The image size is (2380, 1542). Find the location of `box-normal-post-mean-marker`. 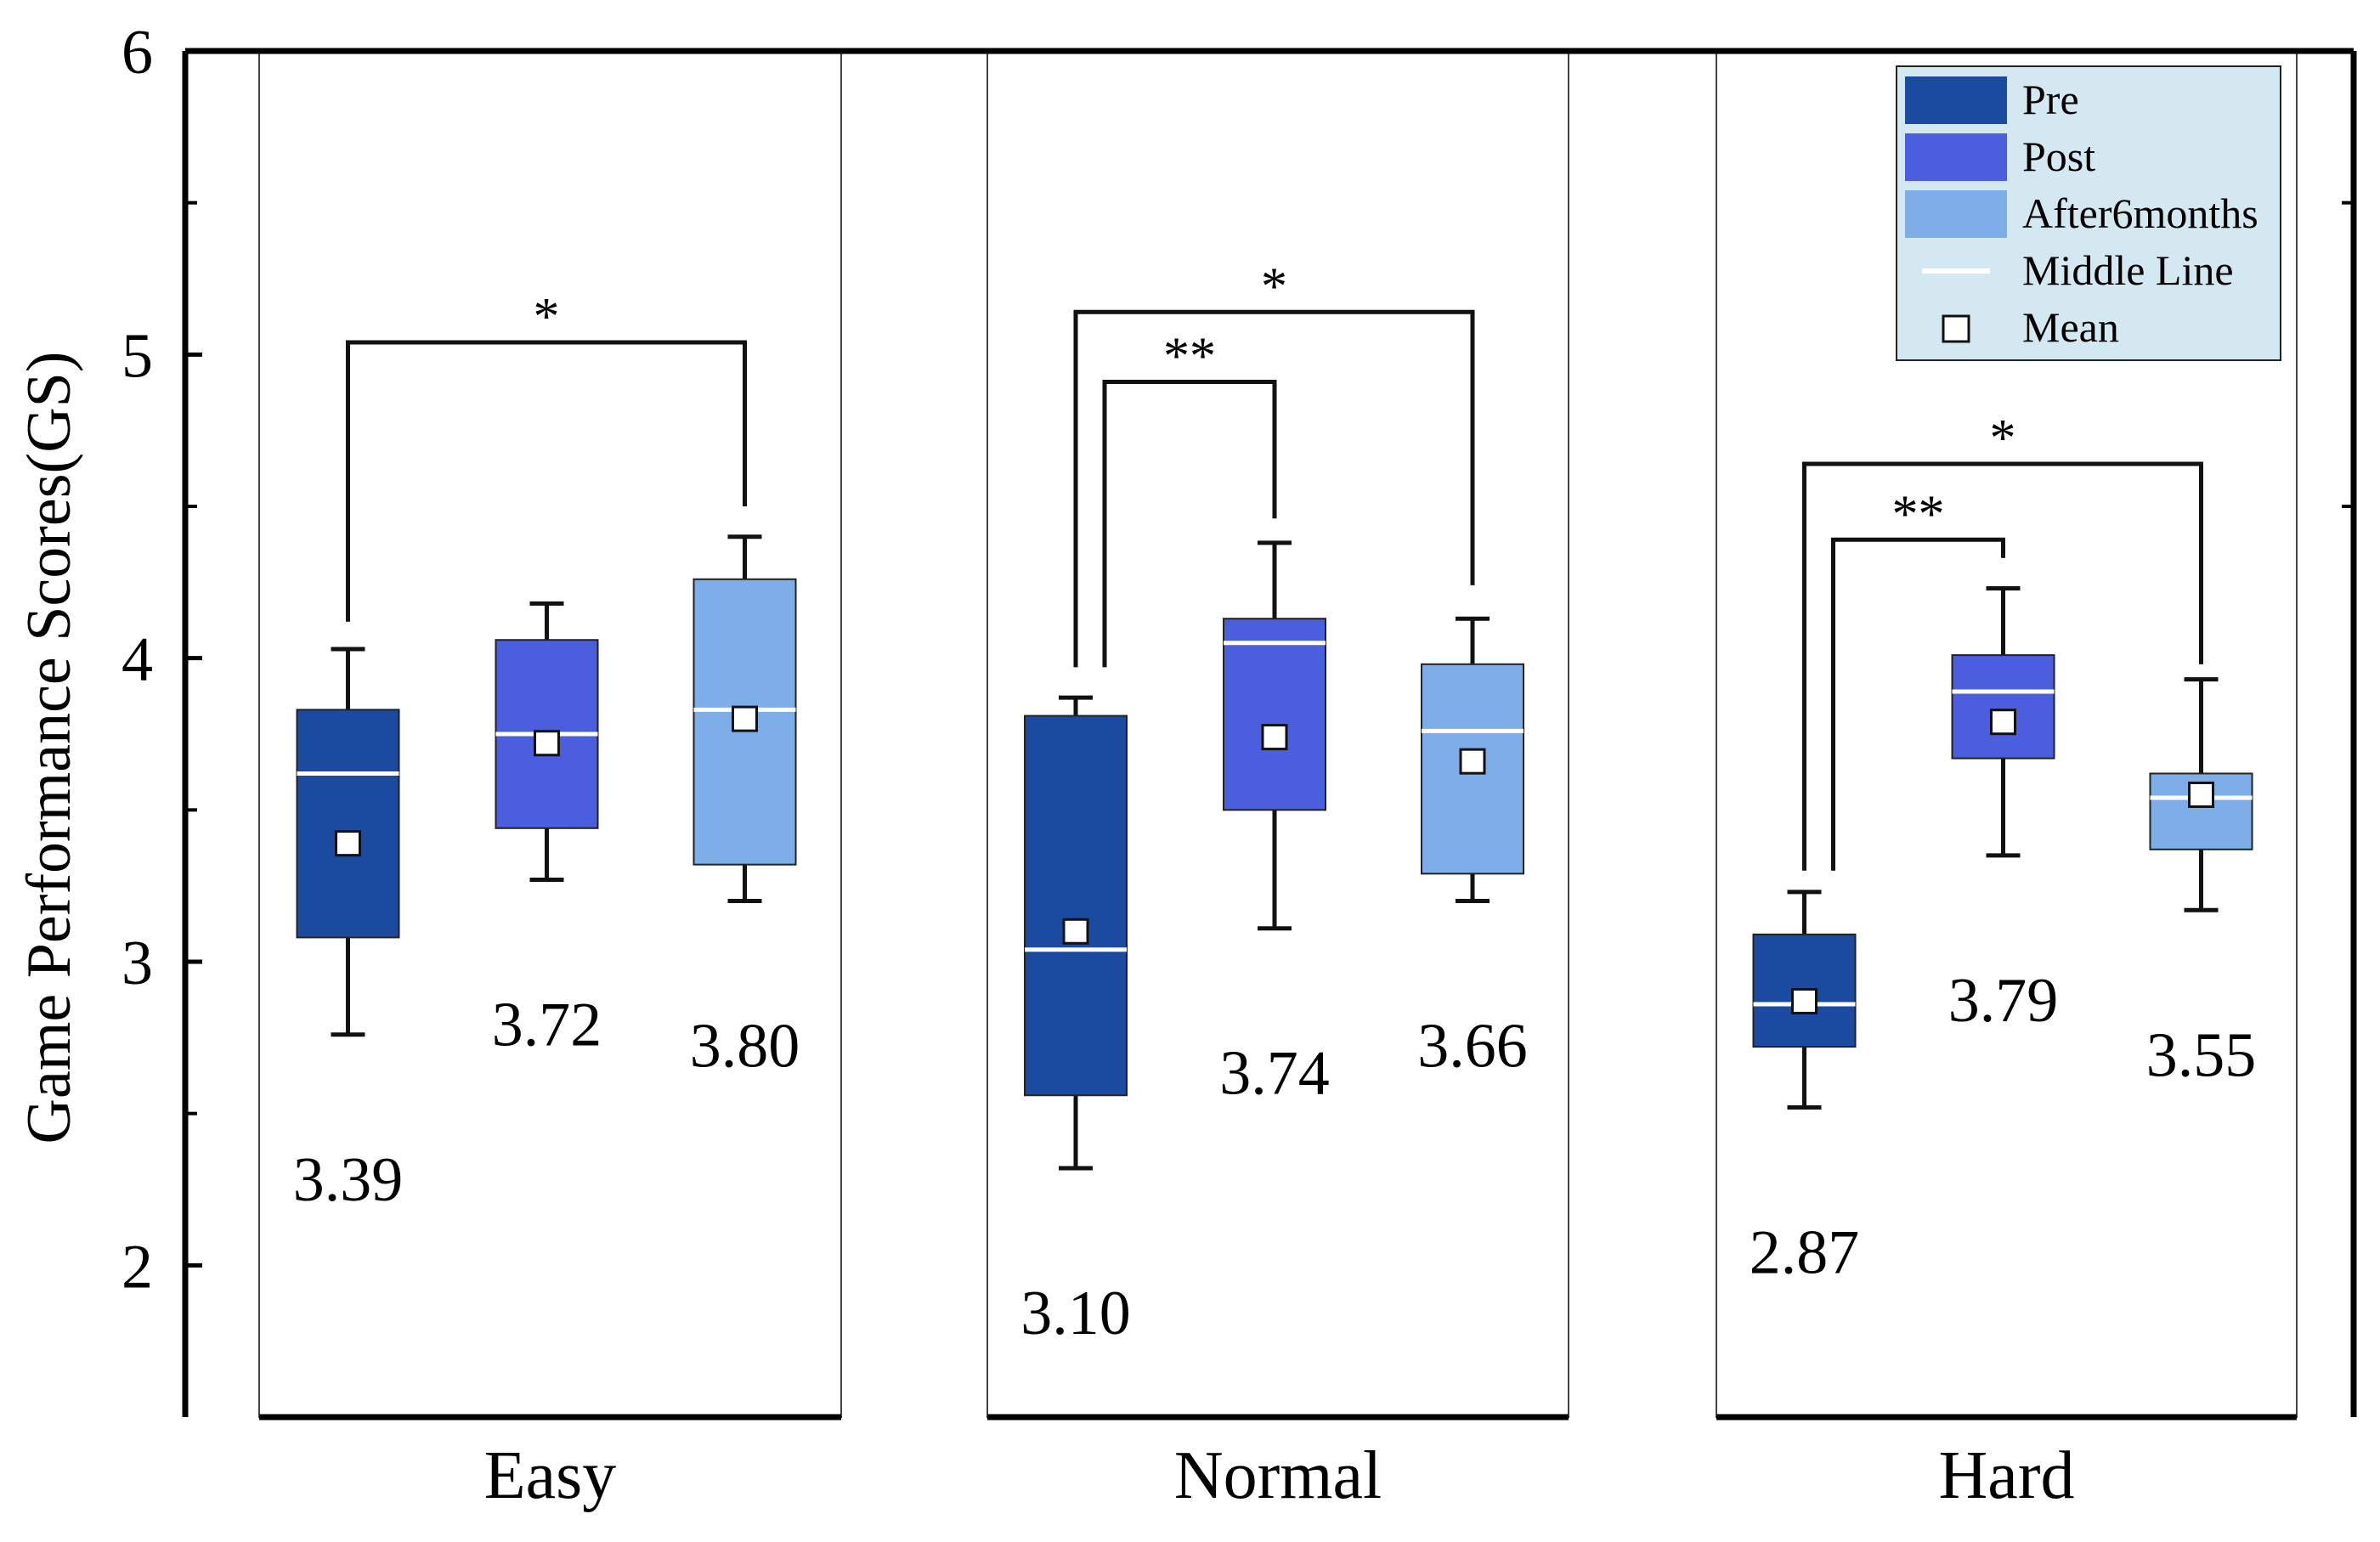

box-normal-post-mean-marker is located at coordinates (1274, 737).